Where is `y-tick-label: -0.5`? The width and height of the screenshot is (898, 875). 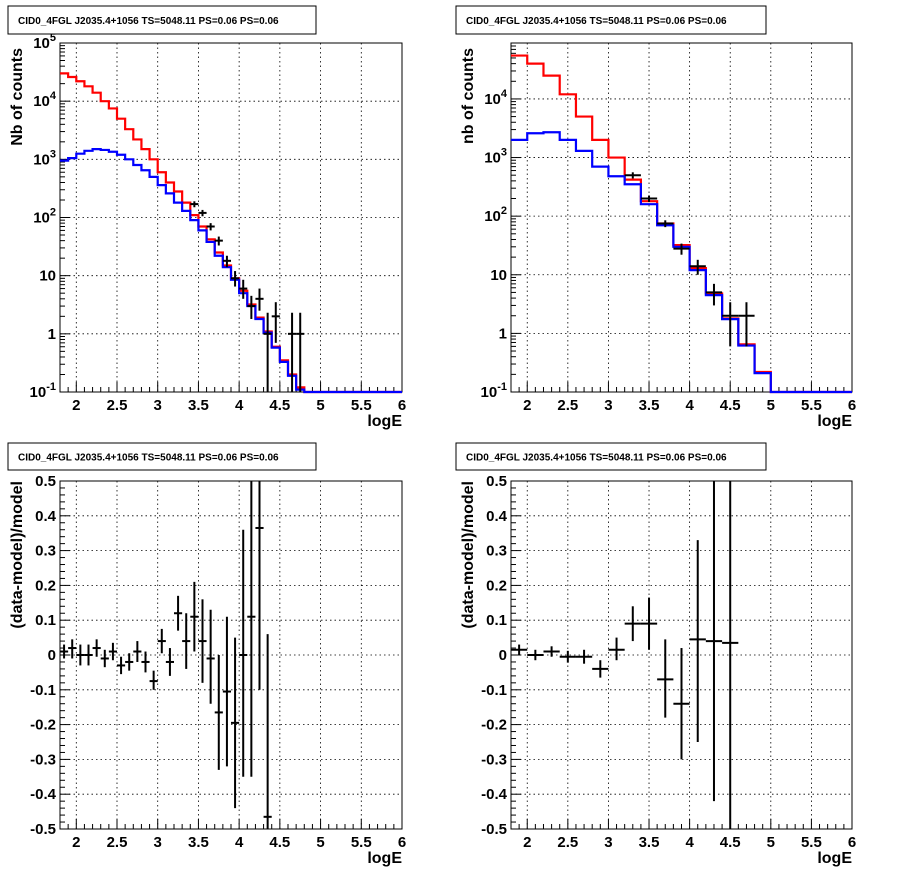
y-tick-label: -0.5 is located at coordinates (494, 829).